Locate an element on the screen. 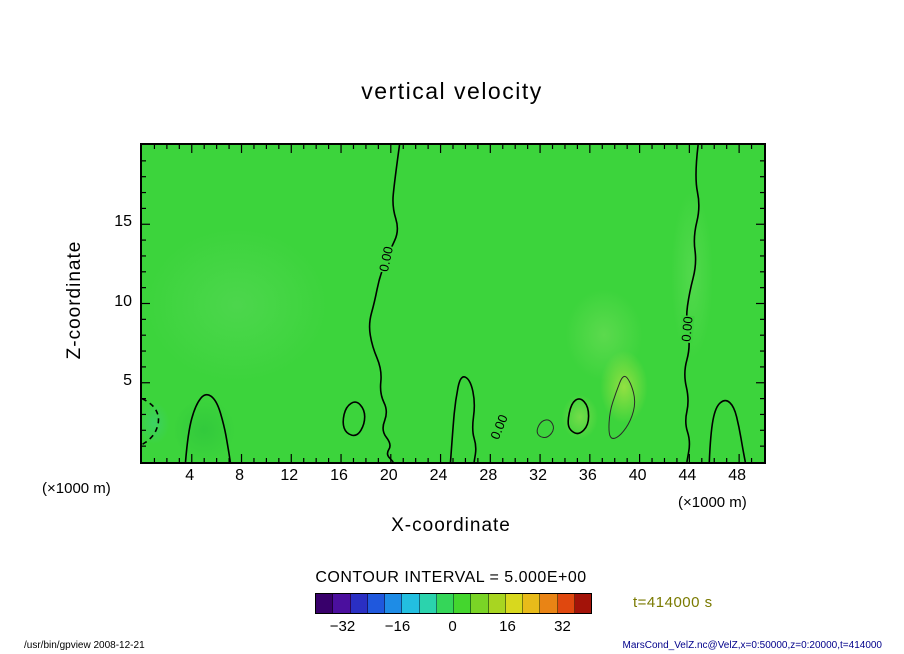  footer-command: /usr/bin/gpview 2008-12-21 is located at coordinates (84, 645).